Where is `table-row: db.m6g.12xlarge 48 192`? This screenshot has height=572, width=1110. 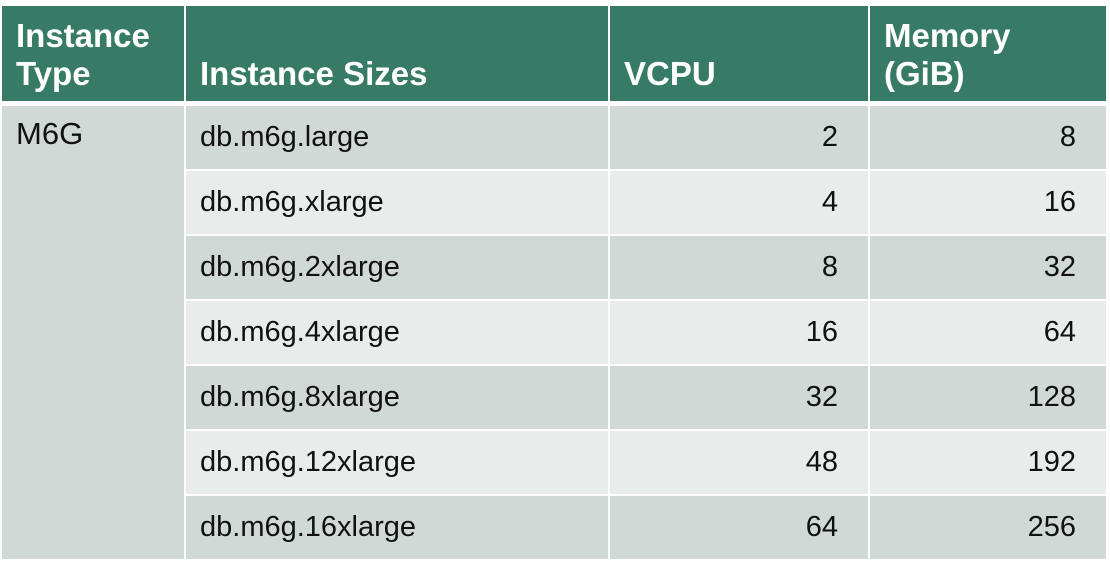 table-row: db.m6g.12xlarge 48 192 is located at coordinates (554, 463).